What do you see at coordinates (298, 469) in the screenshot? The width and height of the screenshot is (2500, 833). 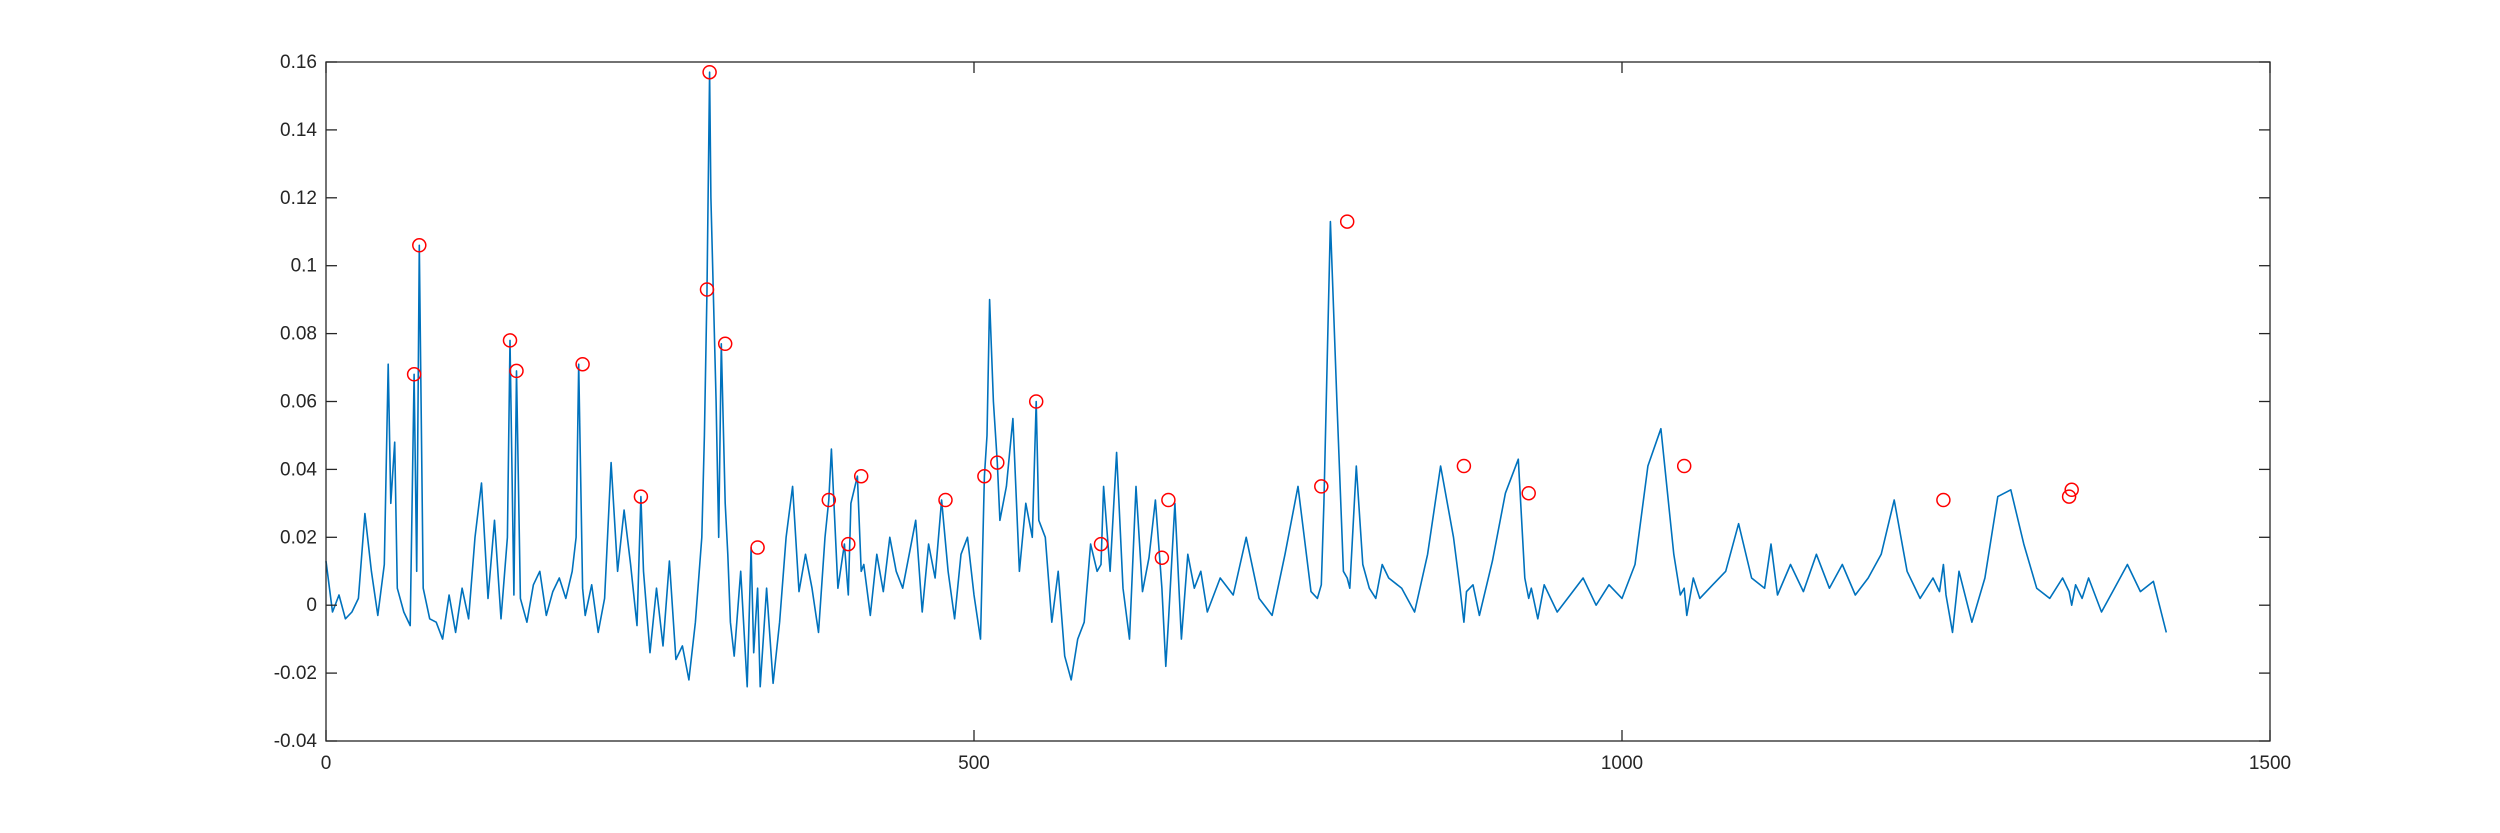 I see `y-tick-label: 0.04` at bounding box center [298, 469].